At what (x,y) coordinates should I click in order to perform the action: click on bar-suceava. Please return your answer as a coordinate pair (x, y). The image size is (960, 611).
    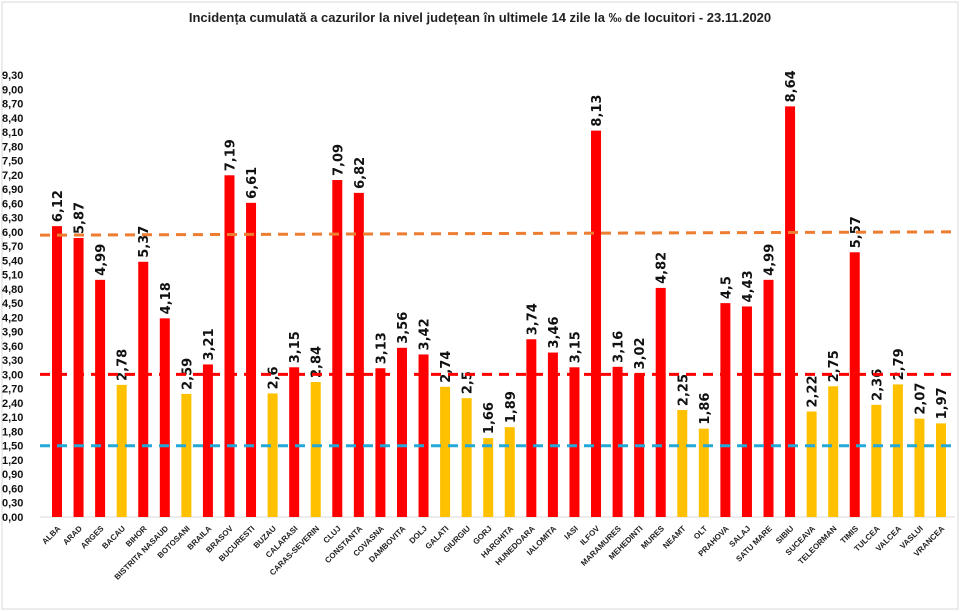
    Looking at the image, I should click on (811, 464).